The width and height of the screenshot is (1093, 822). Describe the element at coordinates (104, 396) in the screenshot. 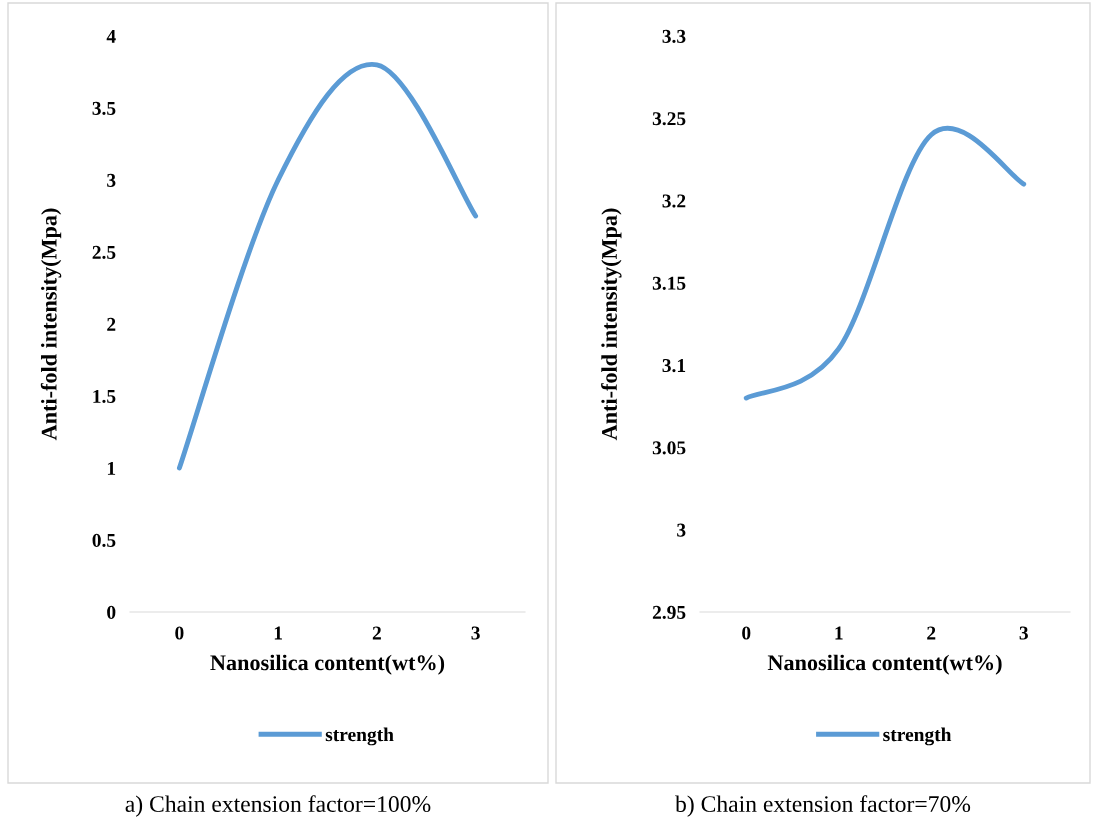

I see `y-tick-label: 1.5` at that location.